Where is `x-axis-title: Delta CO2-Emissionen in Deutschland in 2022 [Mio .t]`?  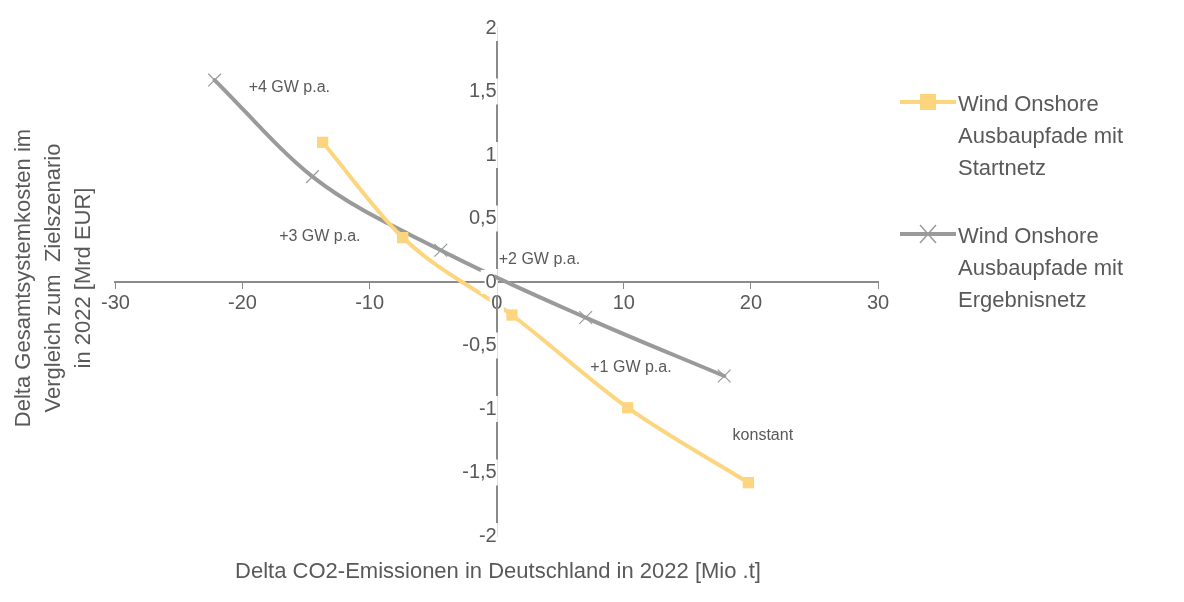 x-axis-title: Delta CO2-Emissionen in Deutschland in 2022 [Mio .t] is located at coordinates (498, 571).